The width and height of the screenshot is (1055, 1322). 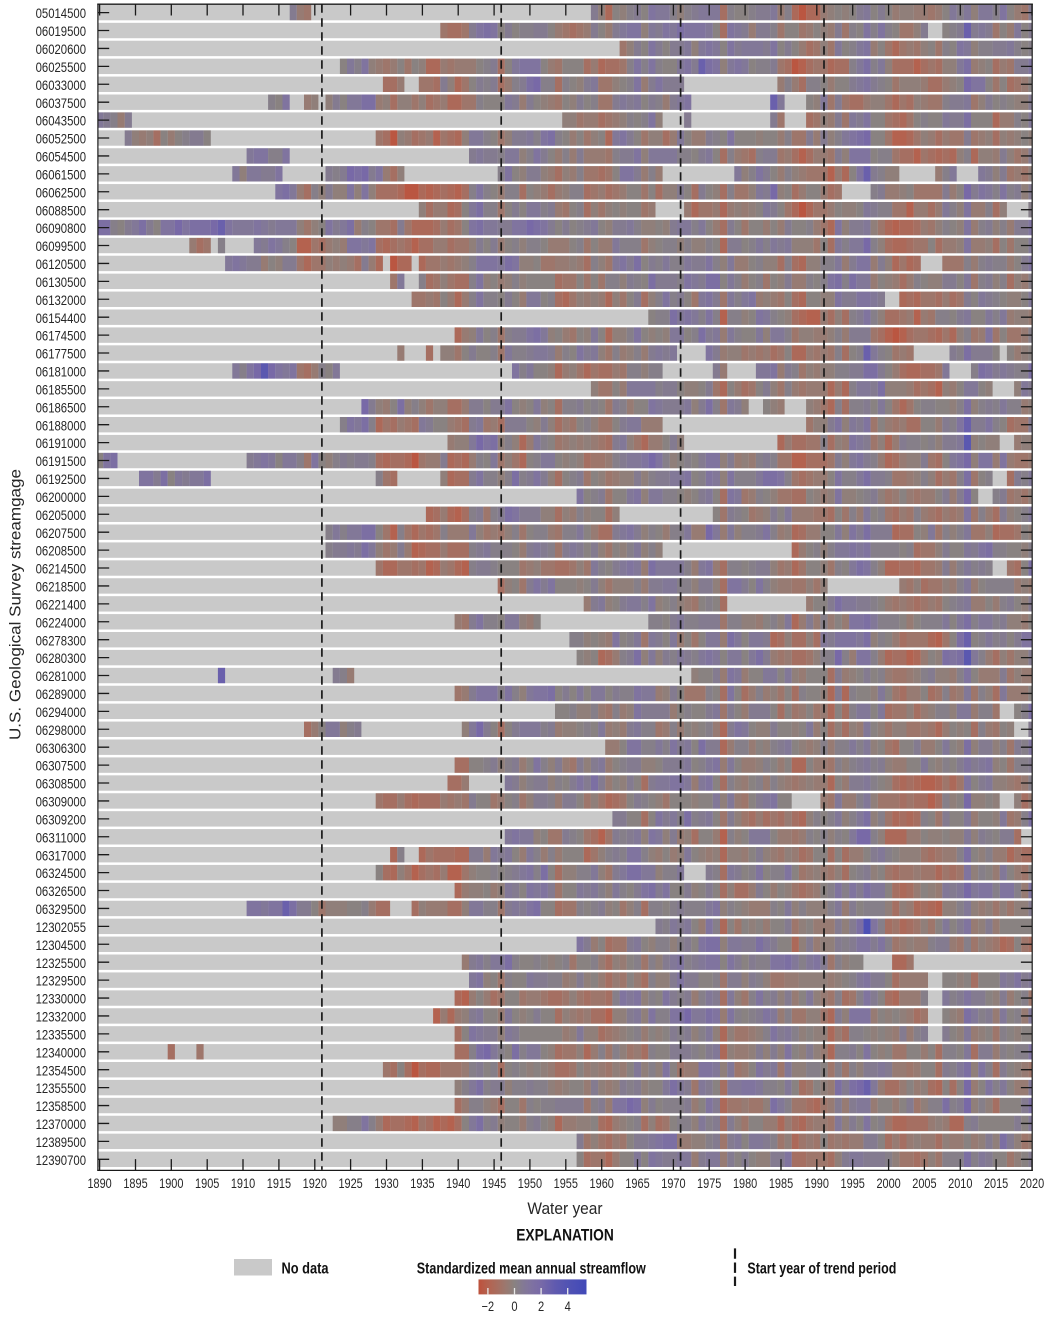 What do you see at coordinates (61, 121) in the screenshot?
I see `svg-text: 06043500` at bounding box center [61, 121].